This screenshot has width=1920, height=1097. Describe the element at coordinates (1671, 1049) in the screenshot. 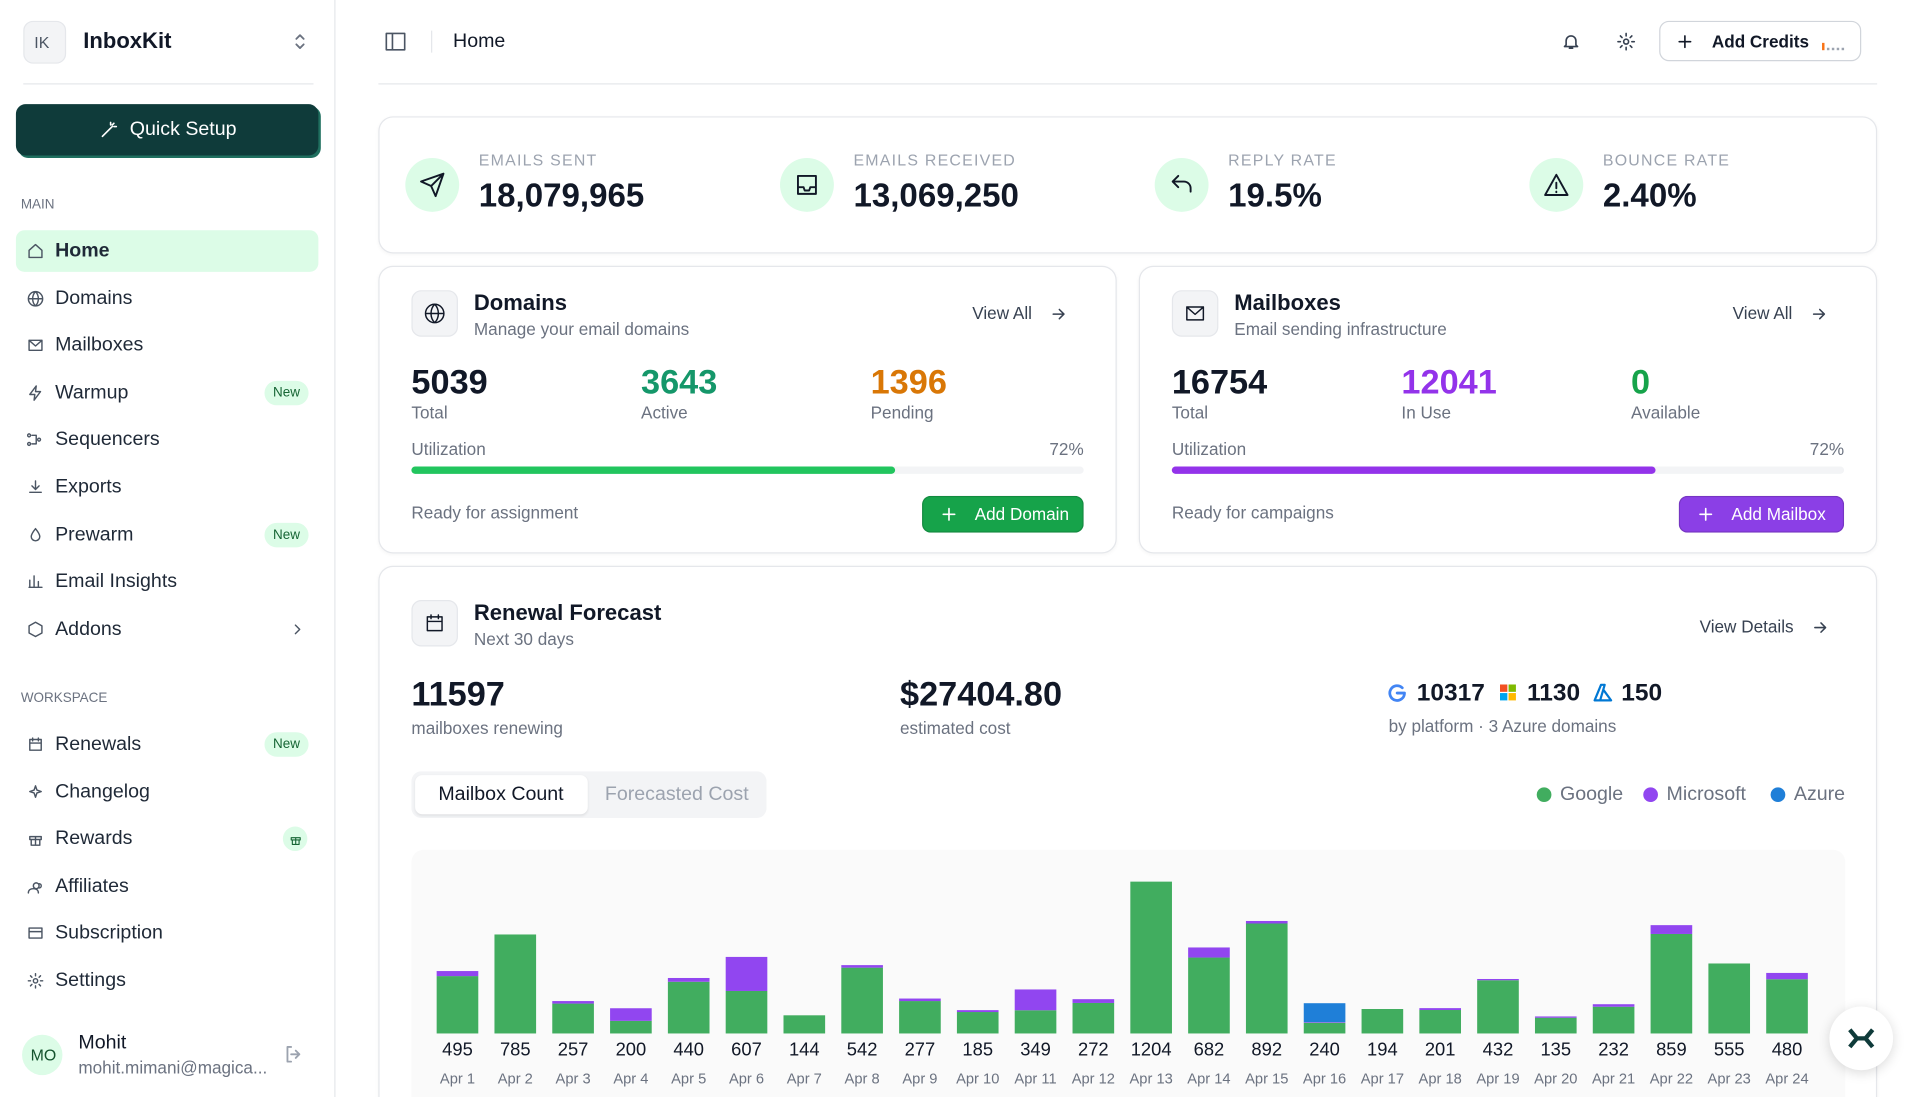

I see `bar-total-label: 859` at that location.